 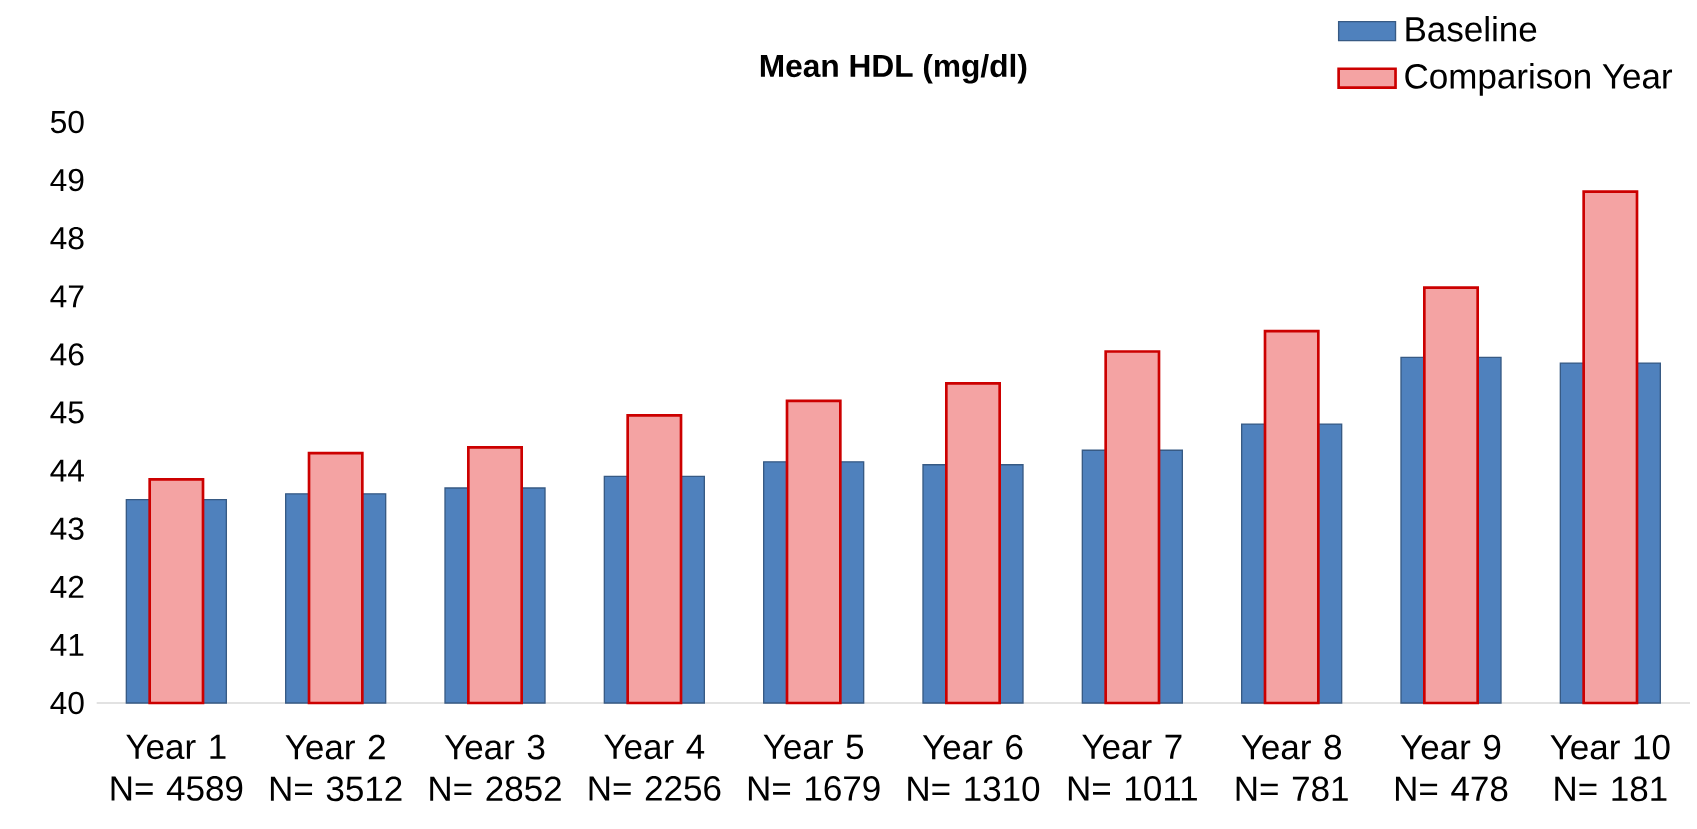 What do you see at coordinates (1292, 768) in the screenshot?
I see `x-tick-label: Year 8 N= 781` at bounding box center [1292, 768].